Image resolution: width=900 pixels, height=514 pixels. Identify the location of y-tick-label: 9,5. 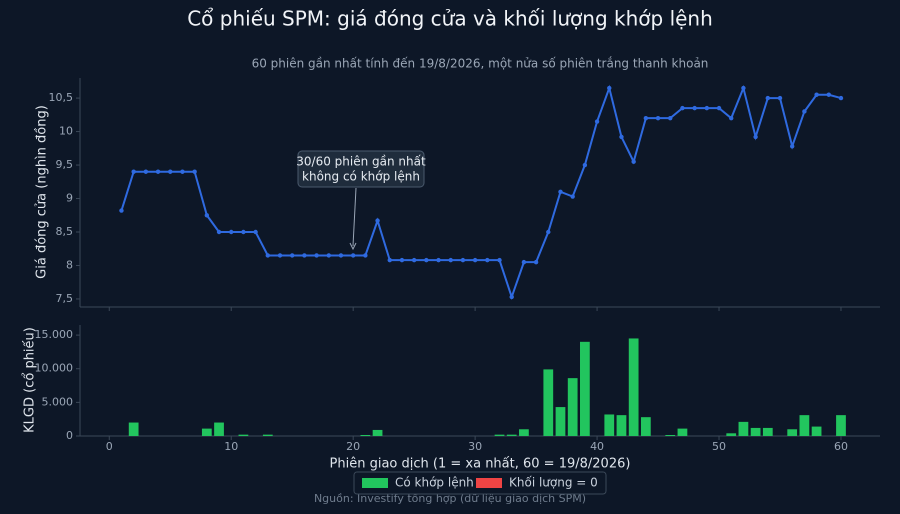
(65, 164).